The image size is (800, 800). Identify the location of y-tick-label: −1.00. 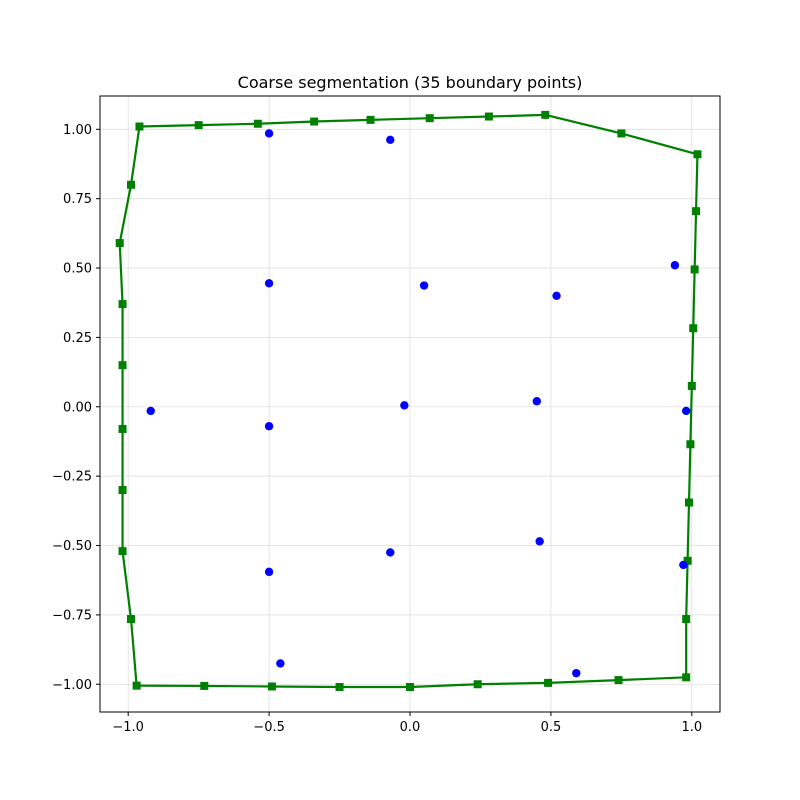
(72, 685).